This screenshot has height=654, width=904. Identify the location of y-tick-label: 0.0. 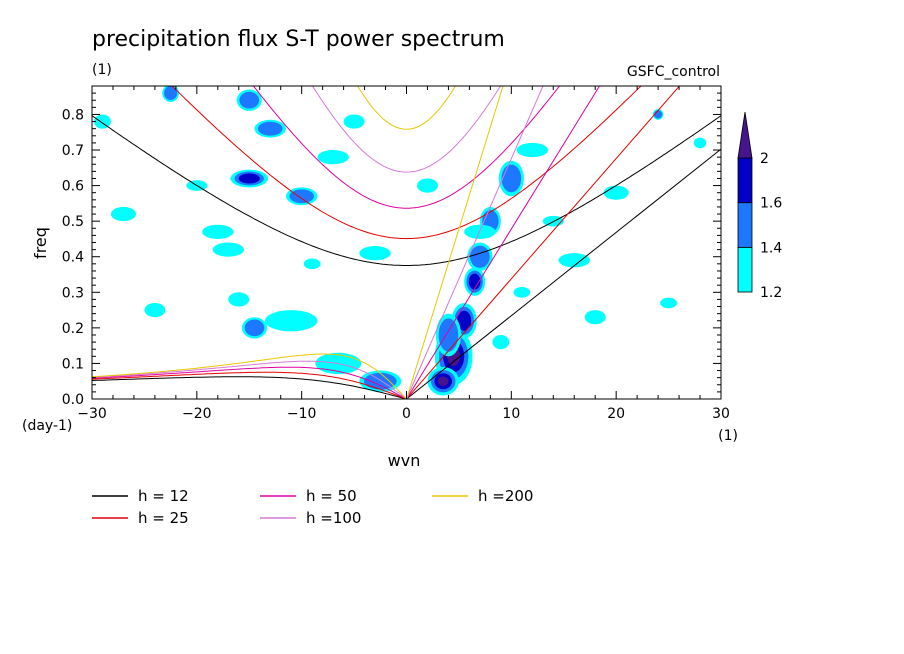
(73, 400).